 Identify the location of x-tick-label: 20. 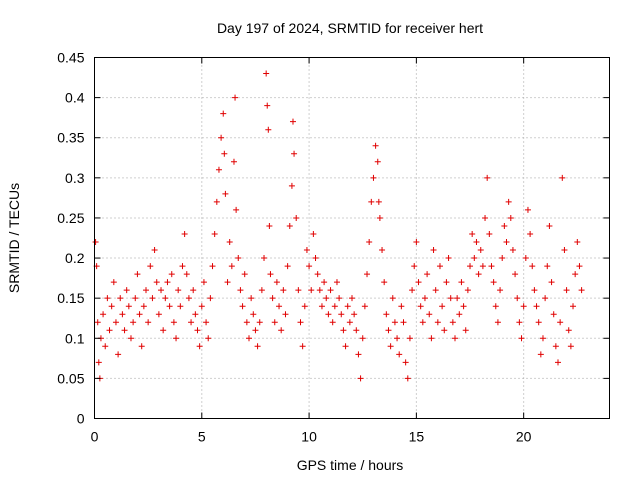
(524, 437).